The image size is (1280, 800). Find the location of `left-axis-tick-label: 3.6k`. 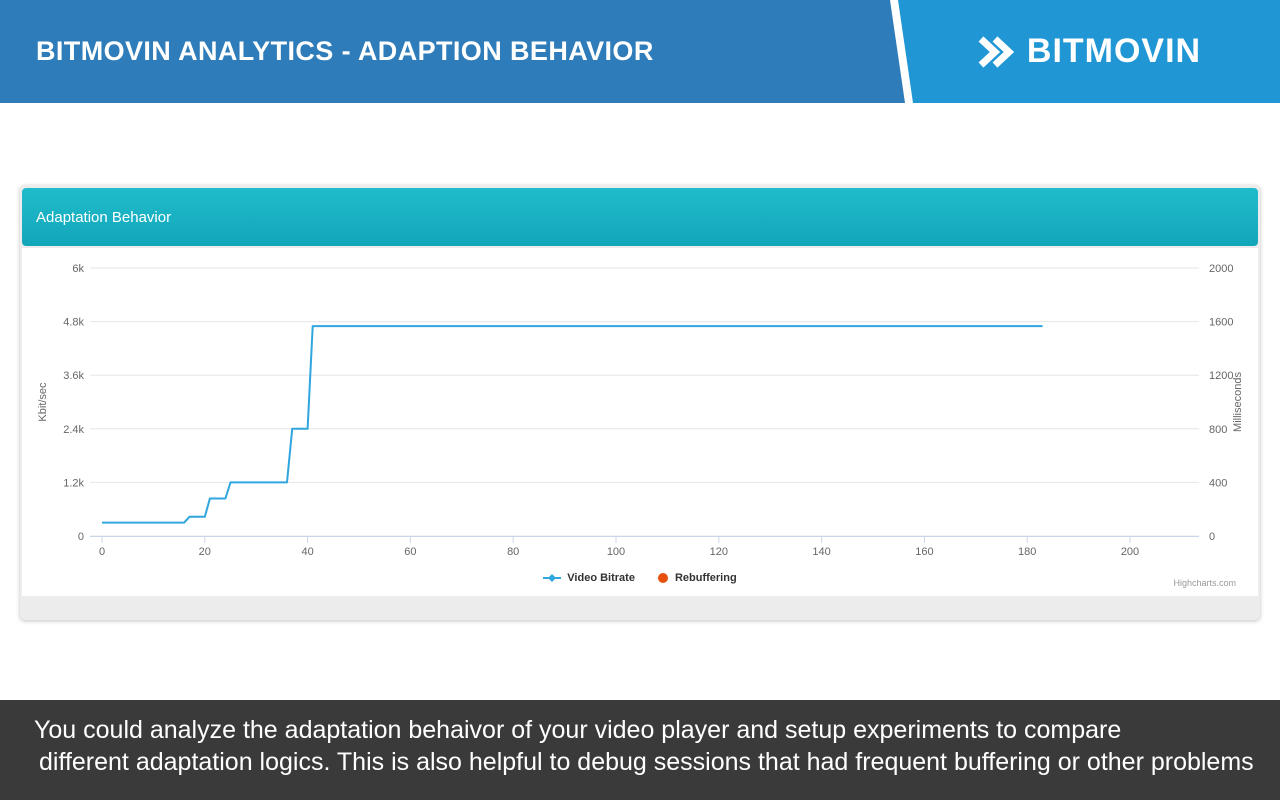

left-axis-tick-label: 3.6k is located at coordinates (73, 376).